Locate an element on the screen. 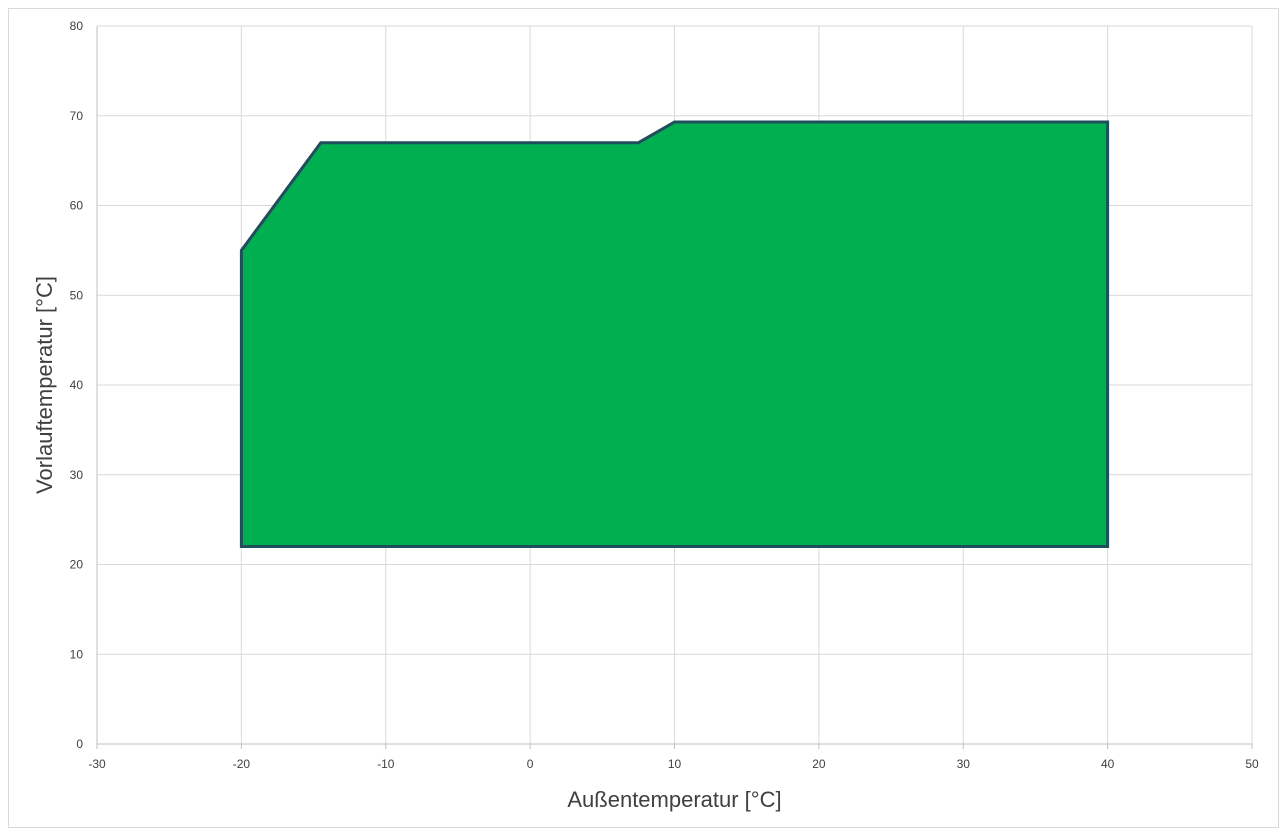 The height and width of the screenshot is (830, 1283). x-tick-label: -30 is located at coordinates (97, 764).